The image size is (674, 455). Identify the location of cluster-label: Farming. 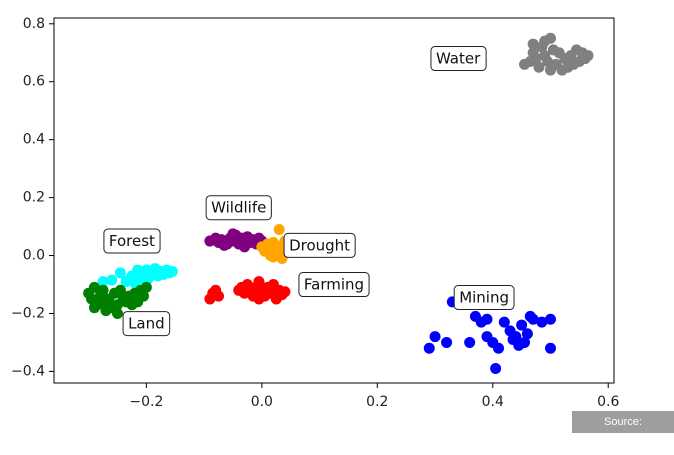
(334, 285).